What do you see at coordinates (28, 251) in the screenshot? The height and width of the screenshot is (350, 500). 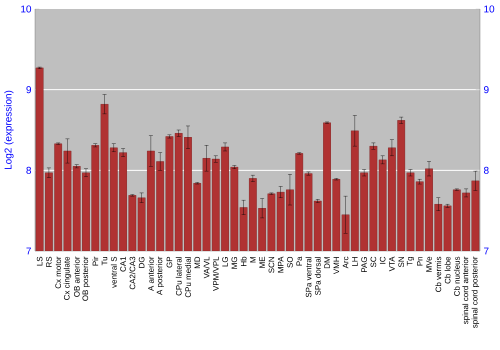 I see `y-tick-label: 7` at bounding box center [28, 251].